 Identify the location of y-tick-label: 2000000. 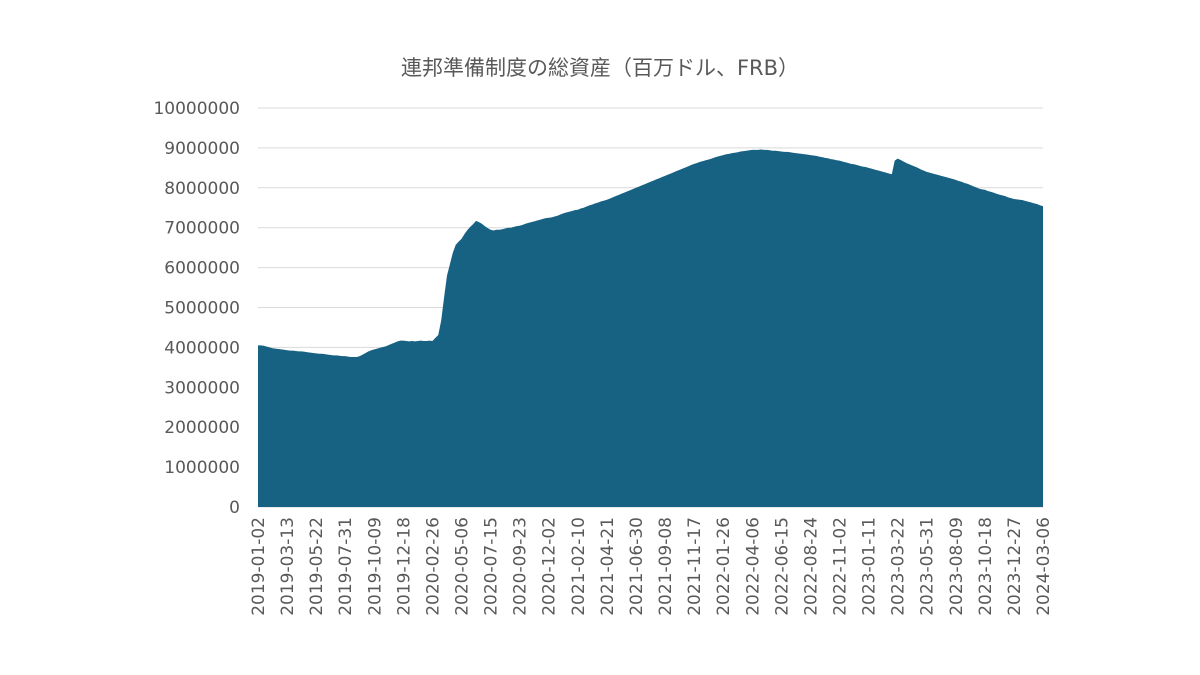
(202, 428).